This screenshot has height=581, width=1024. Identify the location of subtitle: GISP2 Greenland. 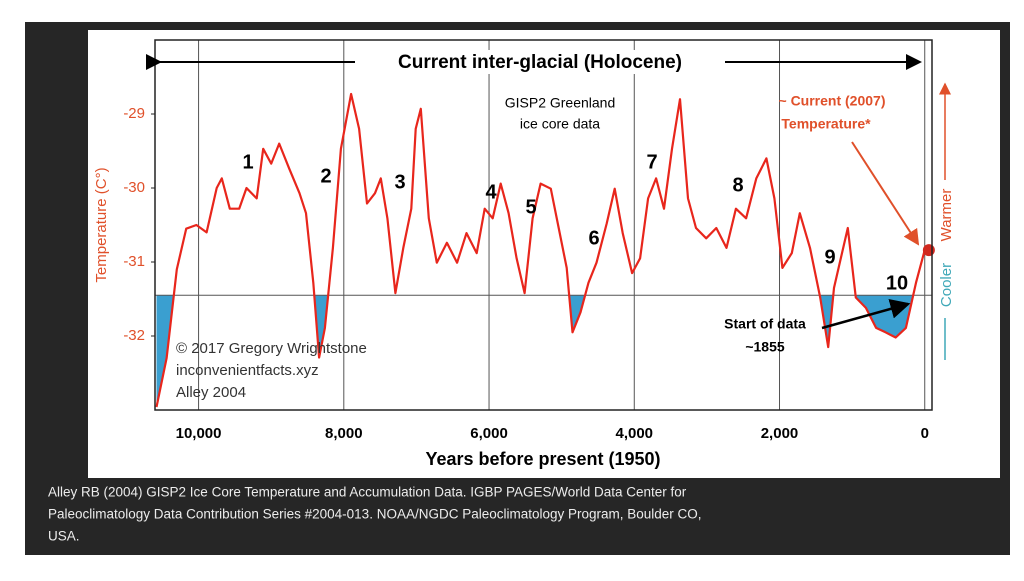
(560, 103).